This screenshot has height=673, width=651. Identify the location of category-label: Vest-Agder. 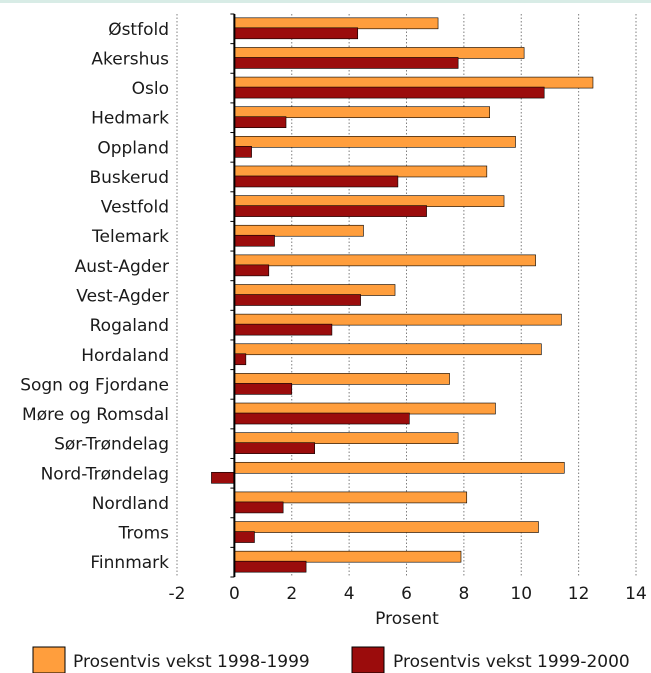
(122, 297).